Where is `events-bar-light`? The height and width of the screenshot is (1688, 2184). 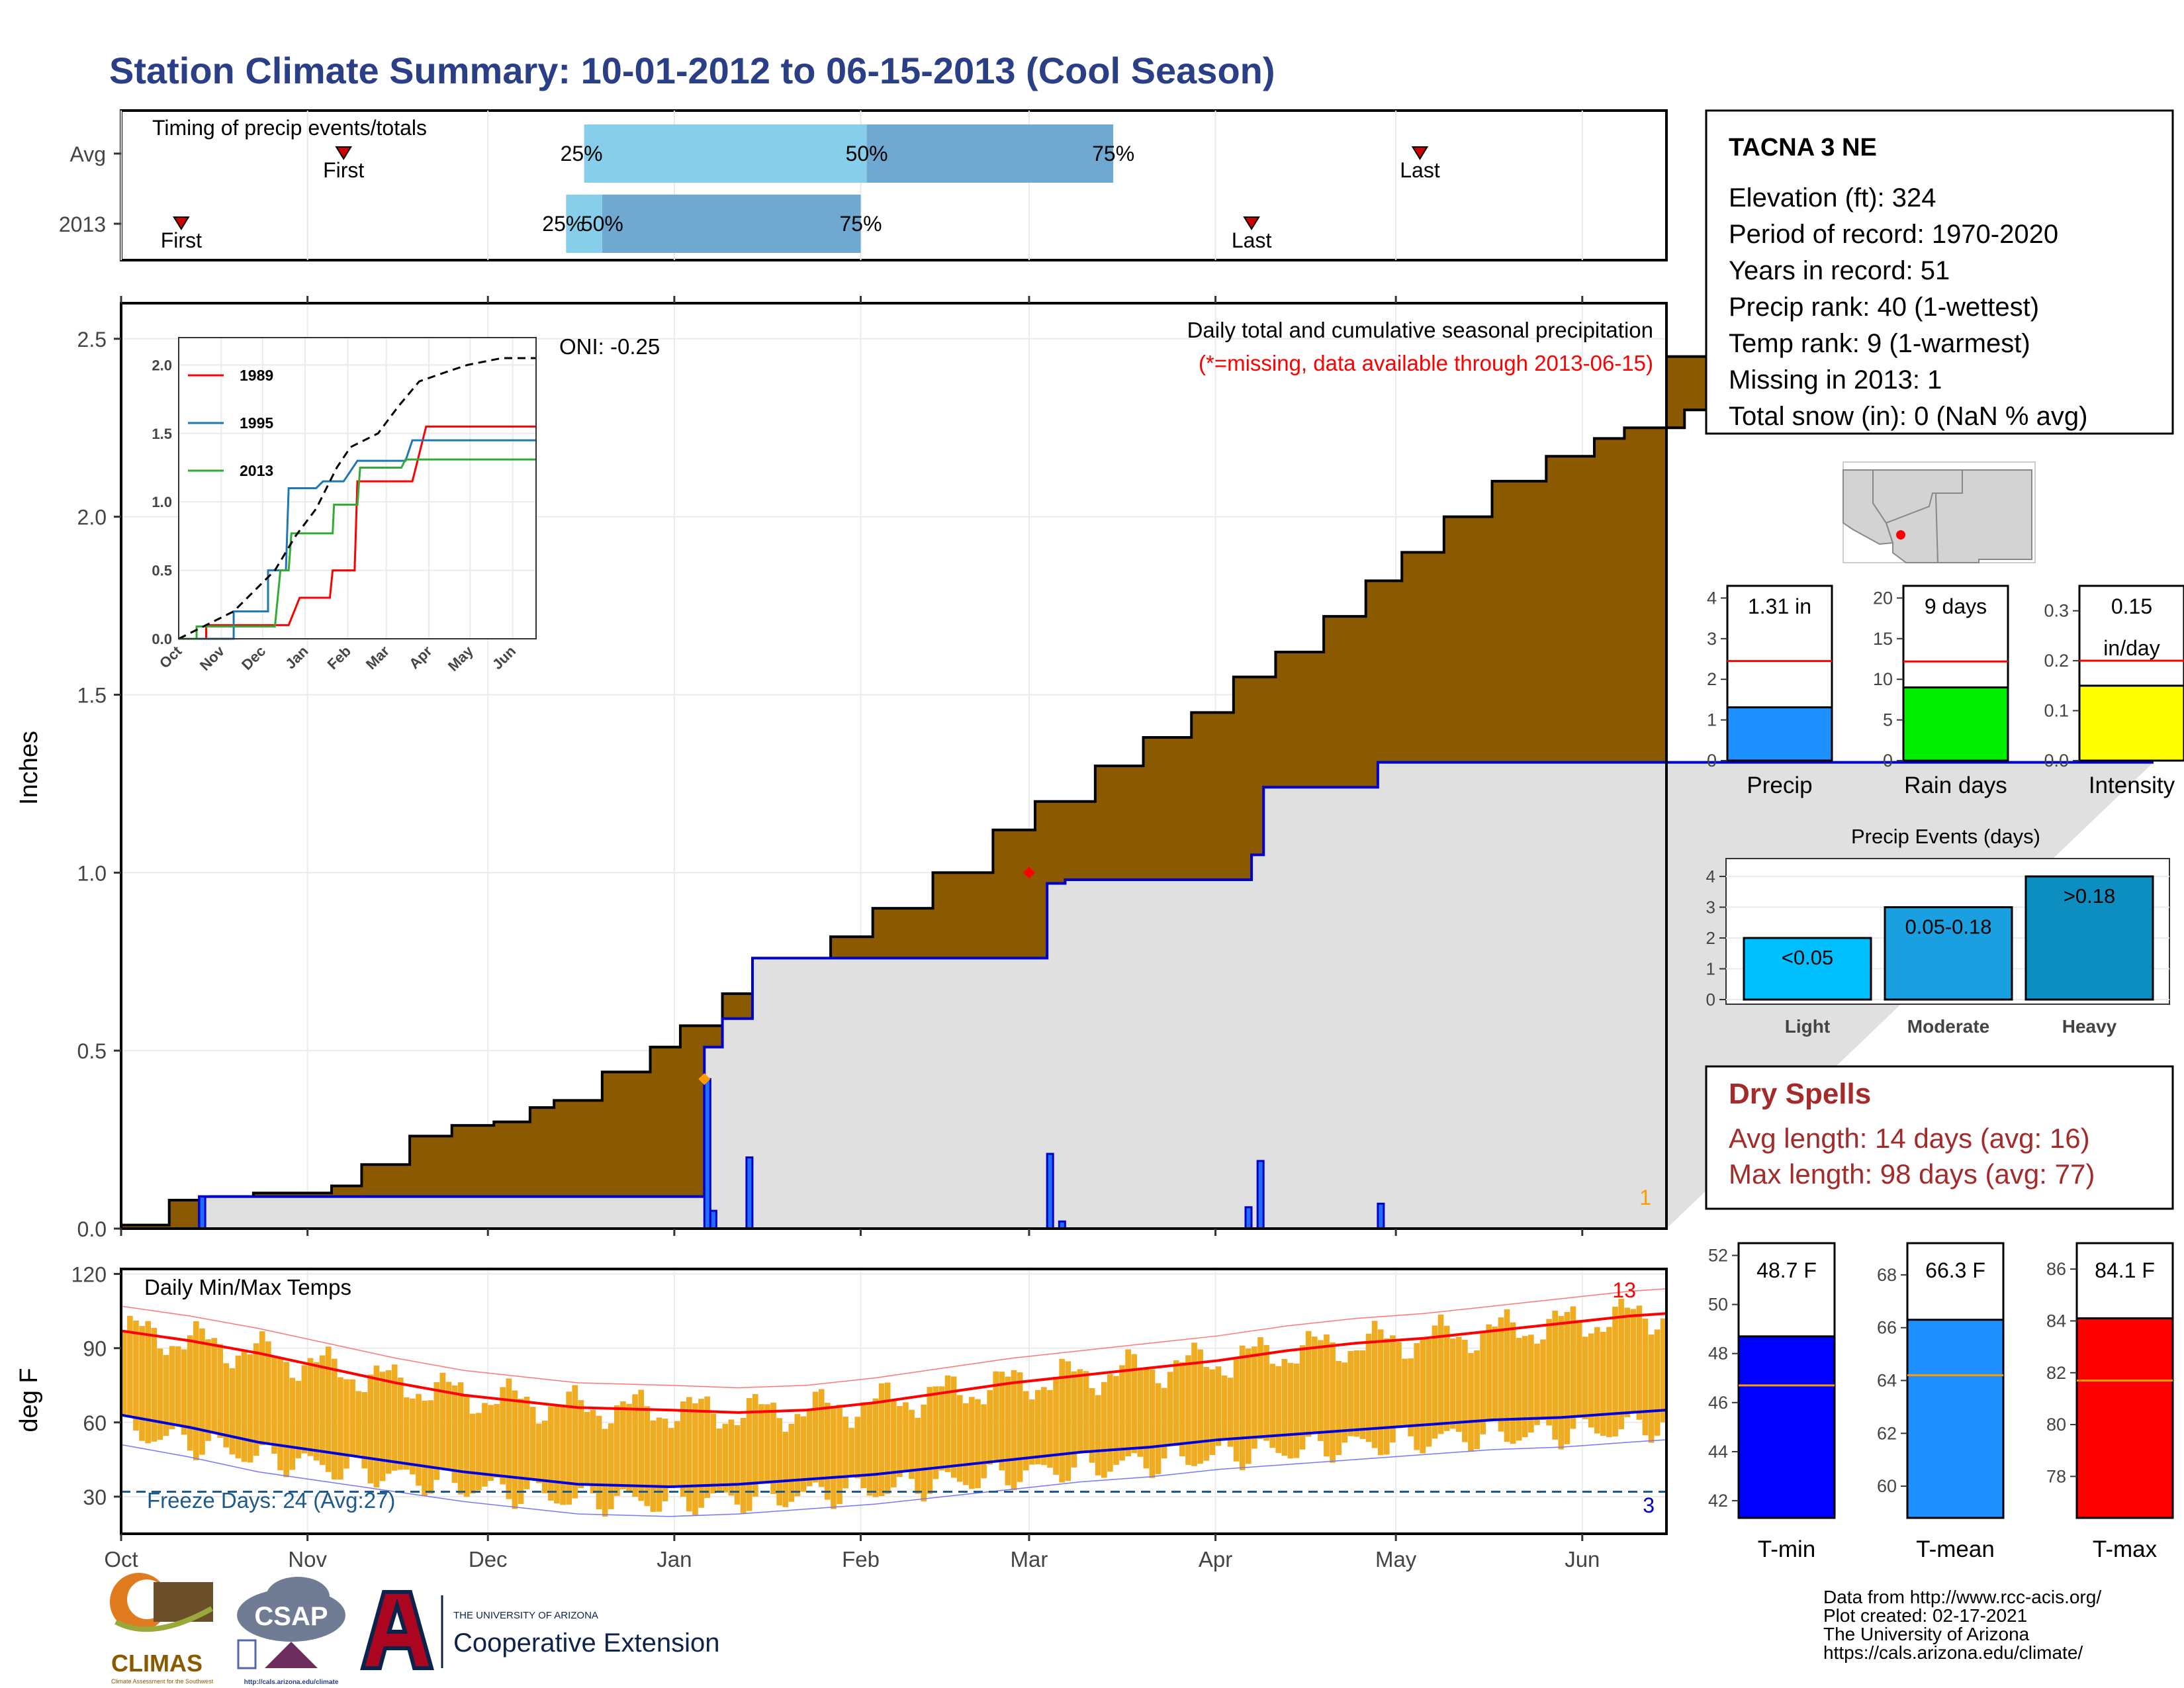
events-bar-light is located at coordinates (1807, 969).